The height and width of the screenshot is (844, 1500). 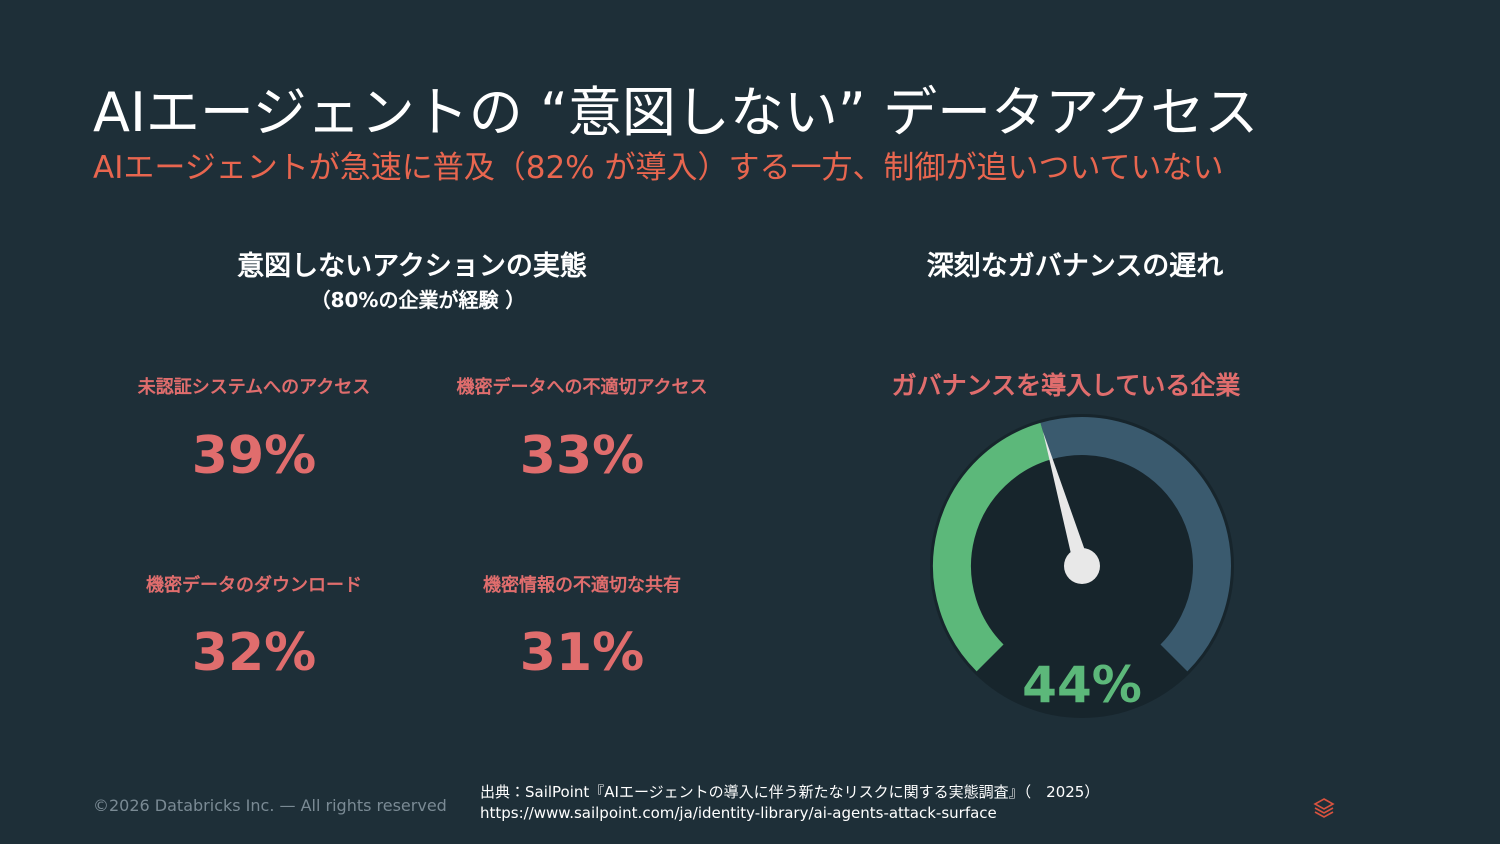 What do you see at coordinates (254, 387) in the screenshot?
I see `stat-label: 未認証システムへのアクセス` at bounding box center [254, 387].